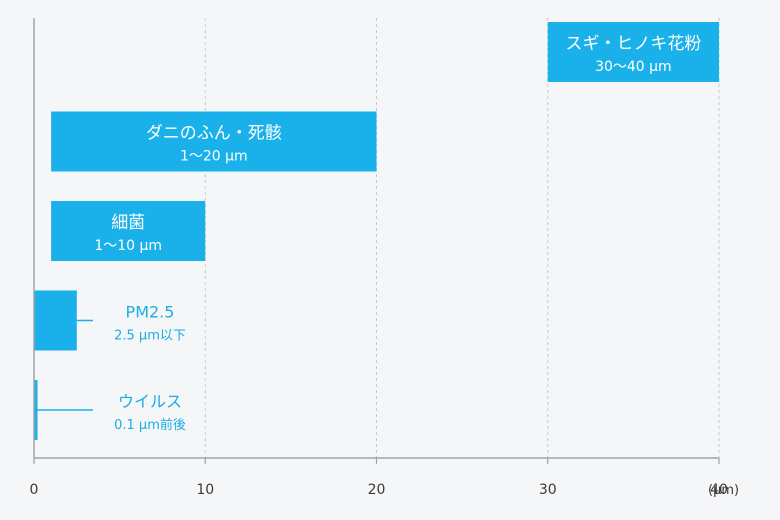  I want to click on bar-range-label-0: 30〜40 μm, so click(633, 67).